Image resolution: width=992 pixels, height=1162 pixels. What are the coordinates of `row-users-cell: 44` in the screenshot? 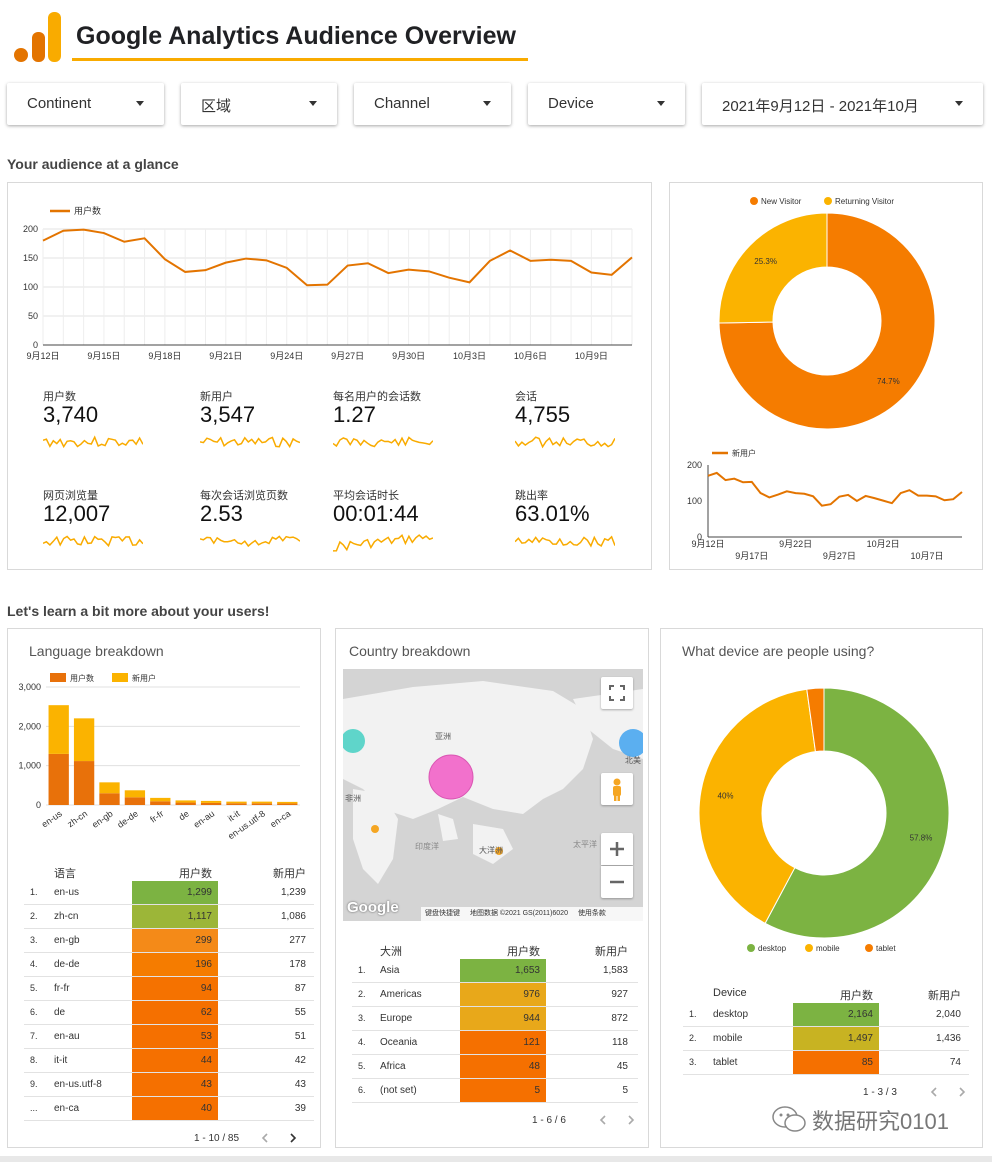 It's located at (175, 1060).